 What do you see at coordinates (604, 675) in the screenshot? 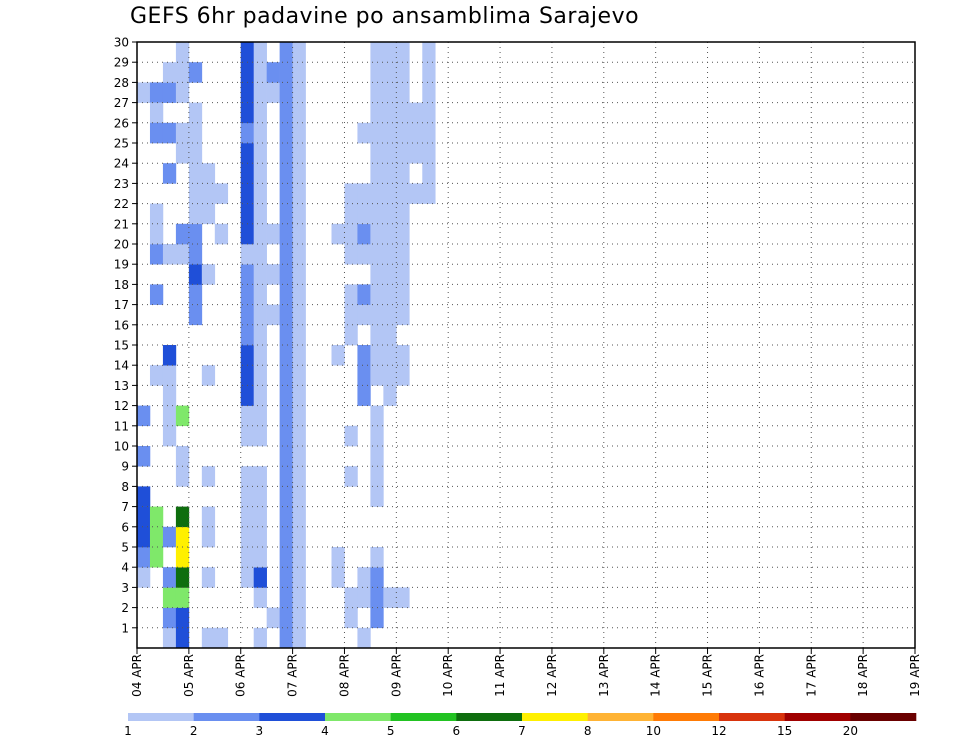
I see `x-tick-label: 13 APR` at bounding box center [604, 675].